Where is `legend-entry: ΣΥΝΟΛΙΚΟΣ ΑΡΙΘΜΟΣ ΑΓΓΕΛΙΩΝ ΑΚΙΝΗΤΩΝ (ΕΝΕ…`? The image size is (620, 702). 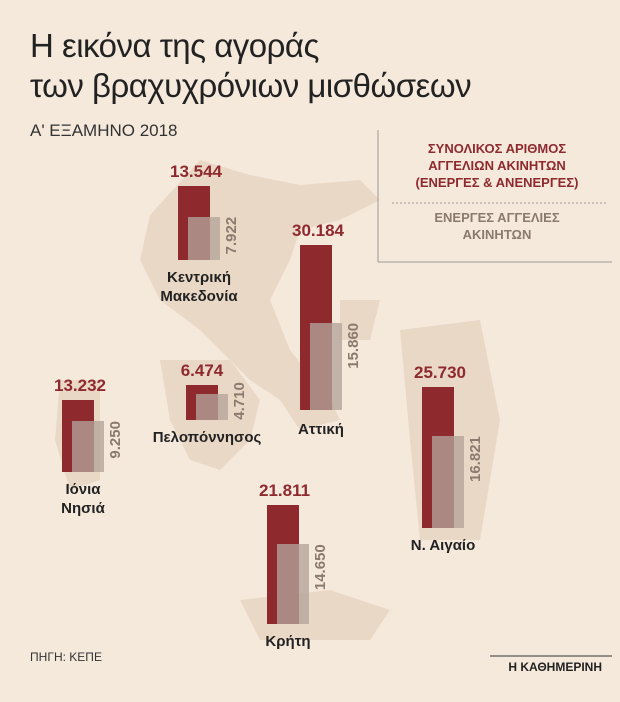 legend-entry: ΣΥΝΟΛΙΚΟΣ ΑΡΙΘΜΟΣ ΑΓΓΕΛΙΩΝ ΑΚΙΝΗΤΩΝ (ΕΝΕ… is located at coordinates (497, 165).